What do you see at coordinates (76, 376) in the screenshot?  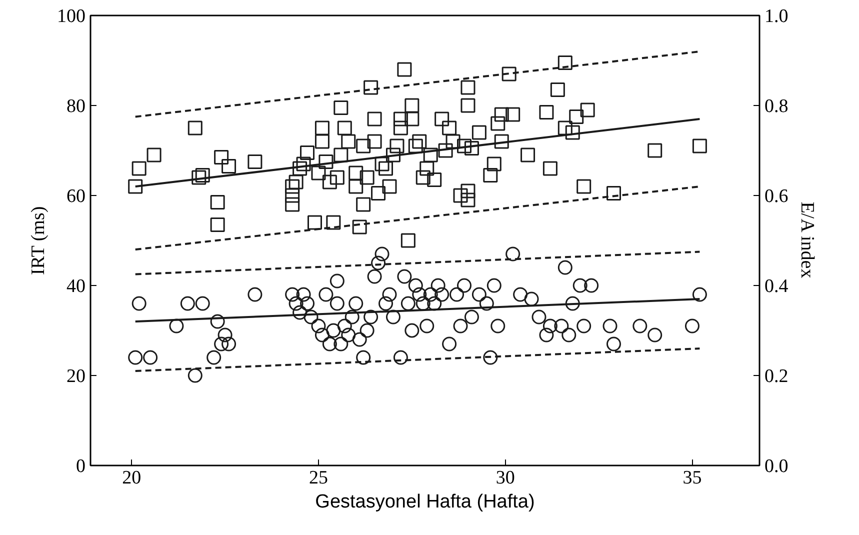 I see `y-tick-label: 20` at bounding box center [76, 376].